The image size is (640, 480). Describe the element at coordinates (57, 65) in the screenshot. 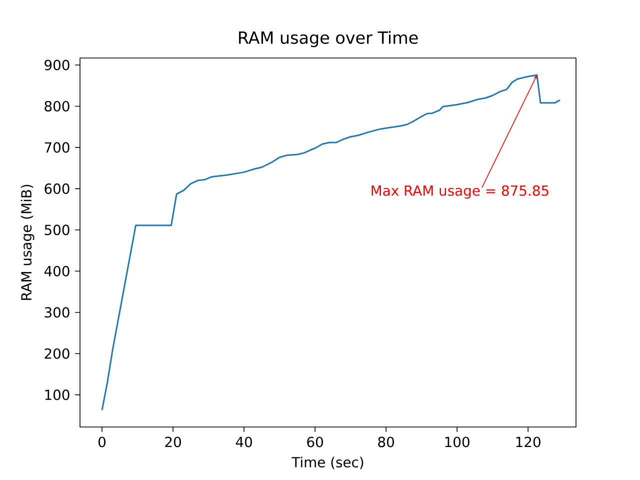

I see `y-tick-label: 900` at that location.